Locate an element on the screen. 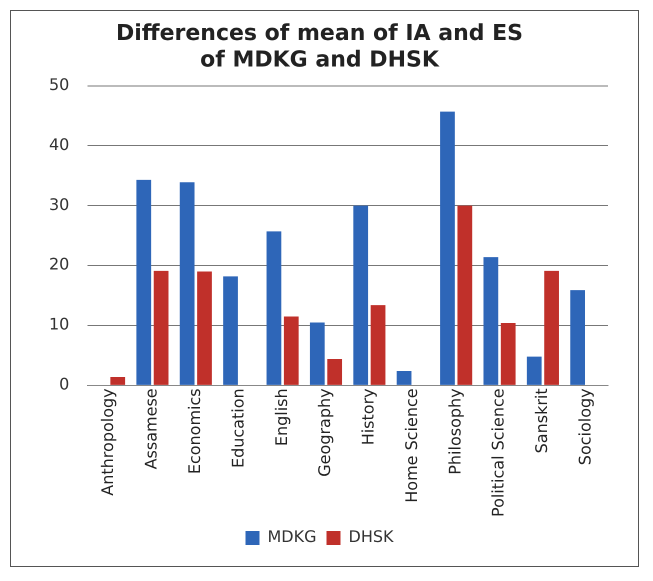  x-tick-label: Geography is located at coordinates (324, 432).